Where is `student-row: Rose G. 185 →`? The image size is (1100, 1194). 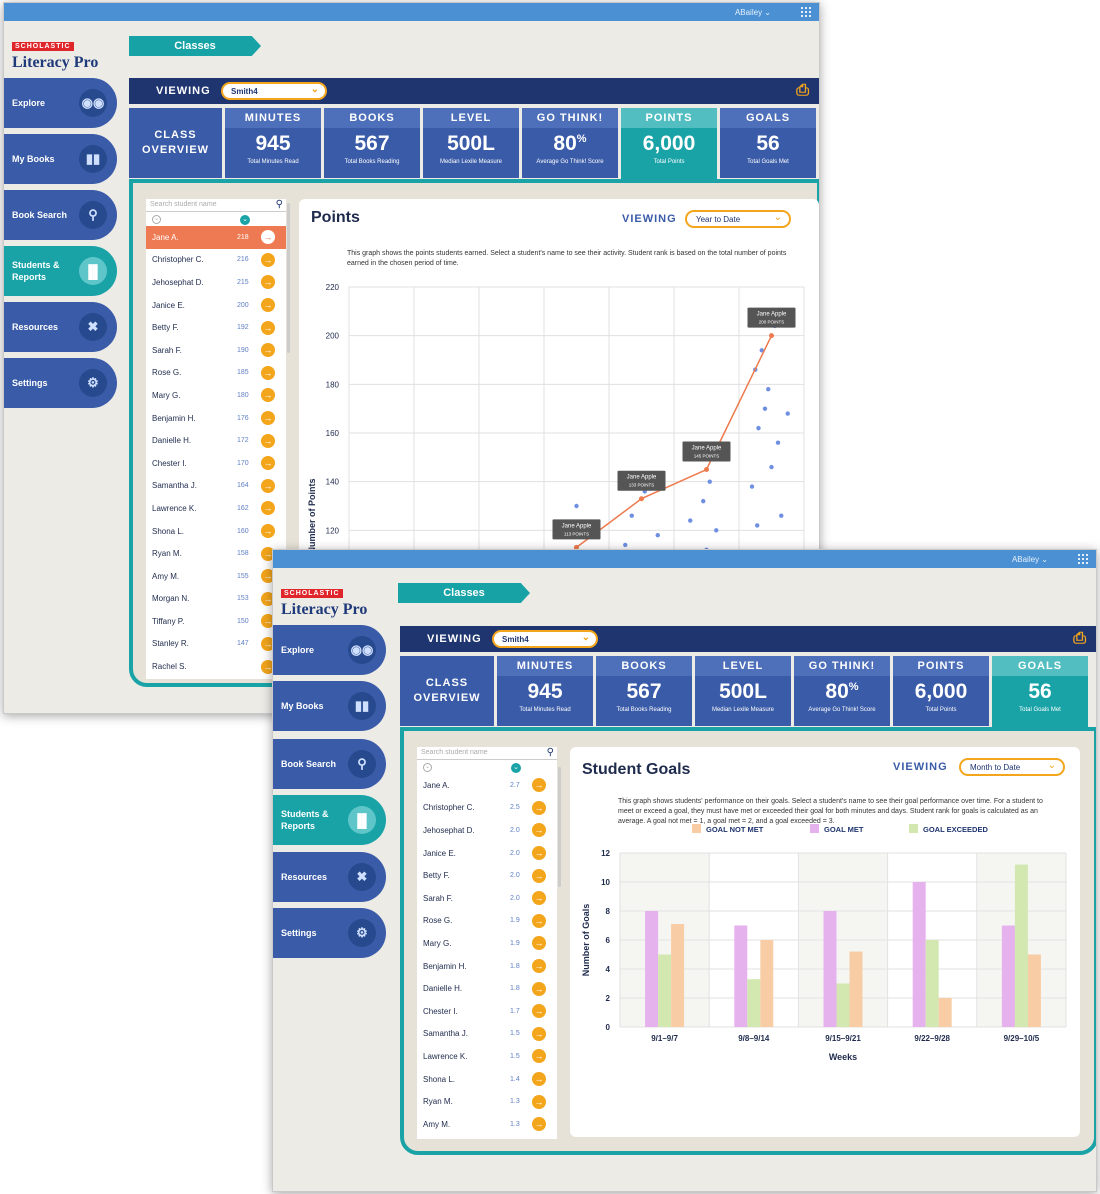
student-row: Rose G. 185 → is located at coordinates (216, 373).